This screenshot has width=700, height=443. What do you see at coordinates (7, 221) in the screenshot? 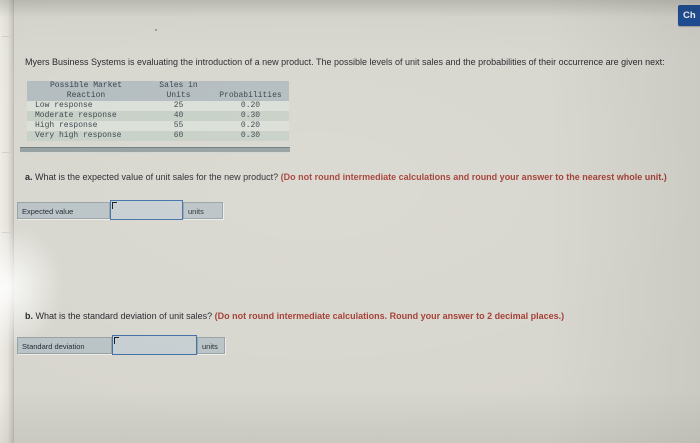
I see `screen-left-edge` at bounding box center [7, 221].